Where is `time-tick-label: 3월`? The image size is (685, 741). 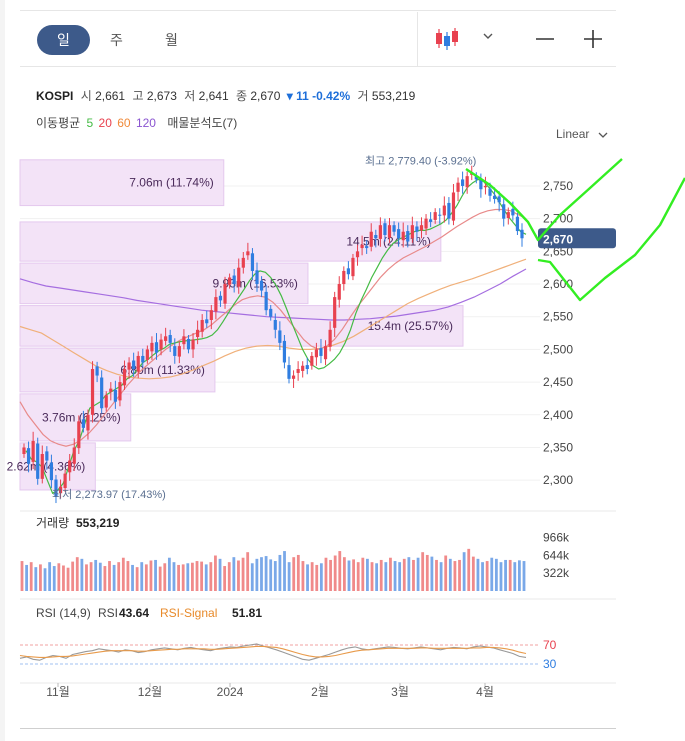
time-tick-label: 3월 is located at coordinates (400, 692).